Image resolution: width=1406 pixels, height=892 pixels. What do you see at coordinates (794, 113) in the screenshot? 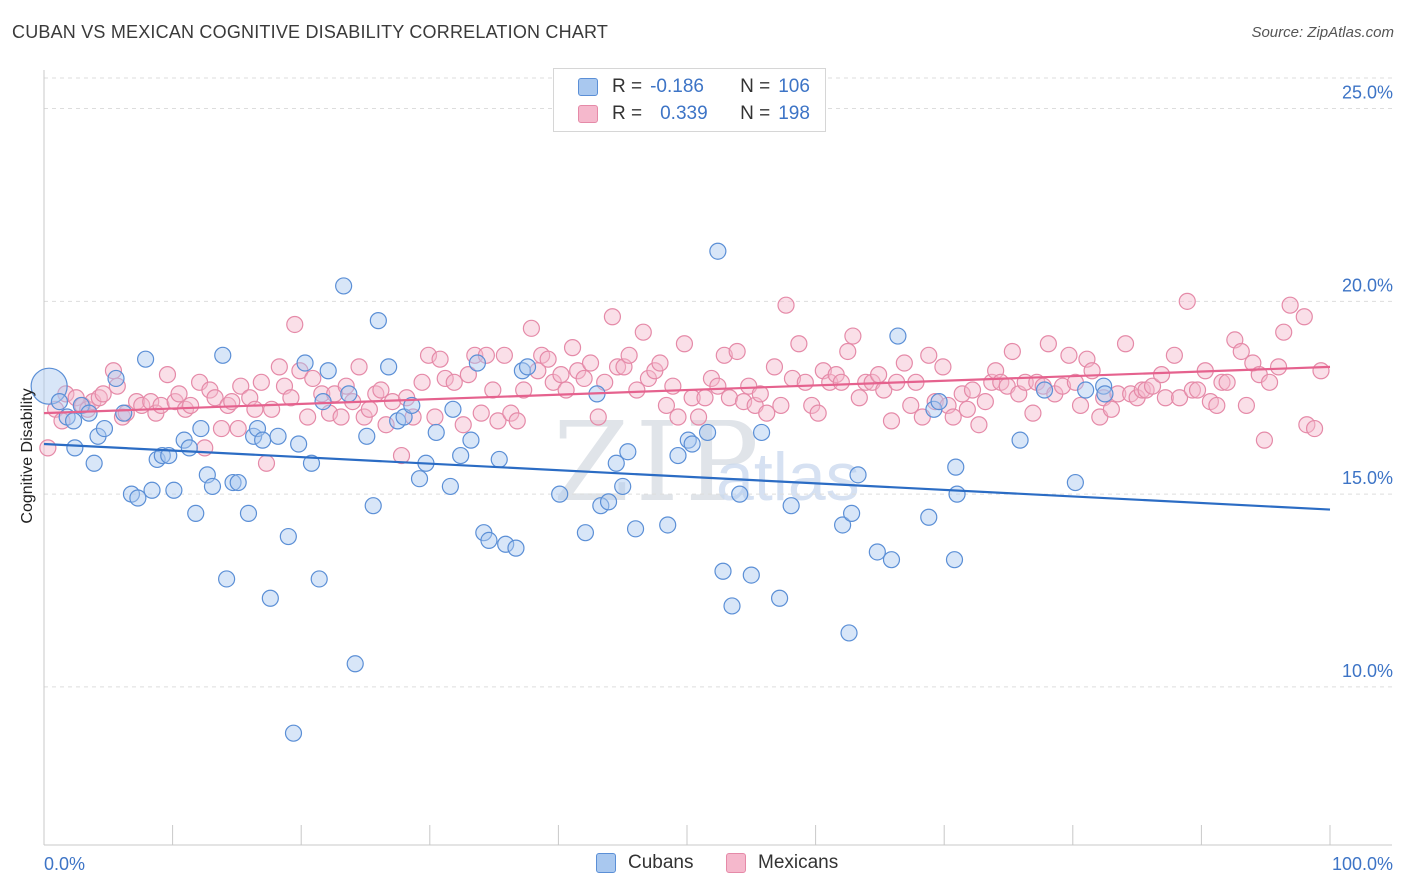
I see `legend-n-value: 198` at bounding box center [794, 113].